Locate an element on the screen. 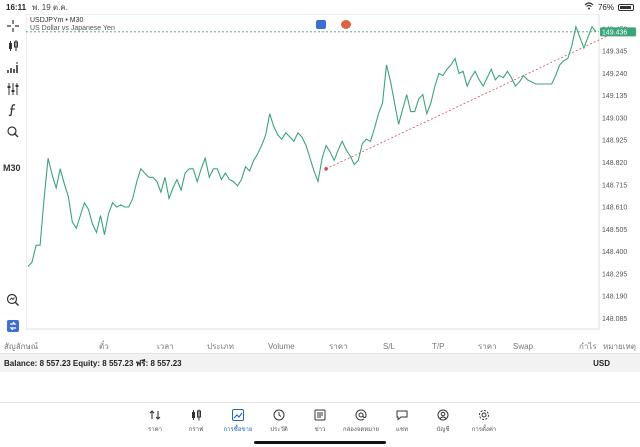 The image size is (640, 447). one-click-trading-icon is located at coordinates (13, 326).